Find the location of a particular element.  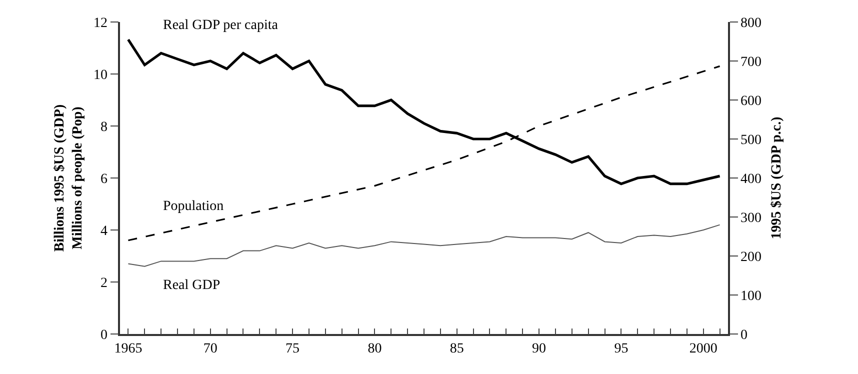

y2-tick-label: 400 is located at coordinates (751, 179).